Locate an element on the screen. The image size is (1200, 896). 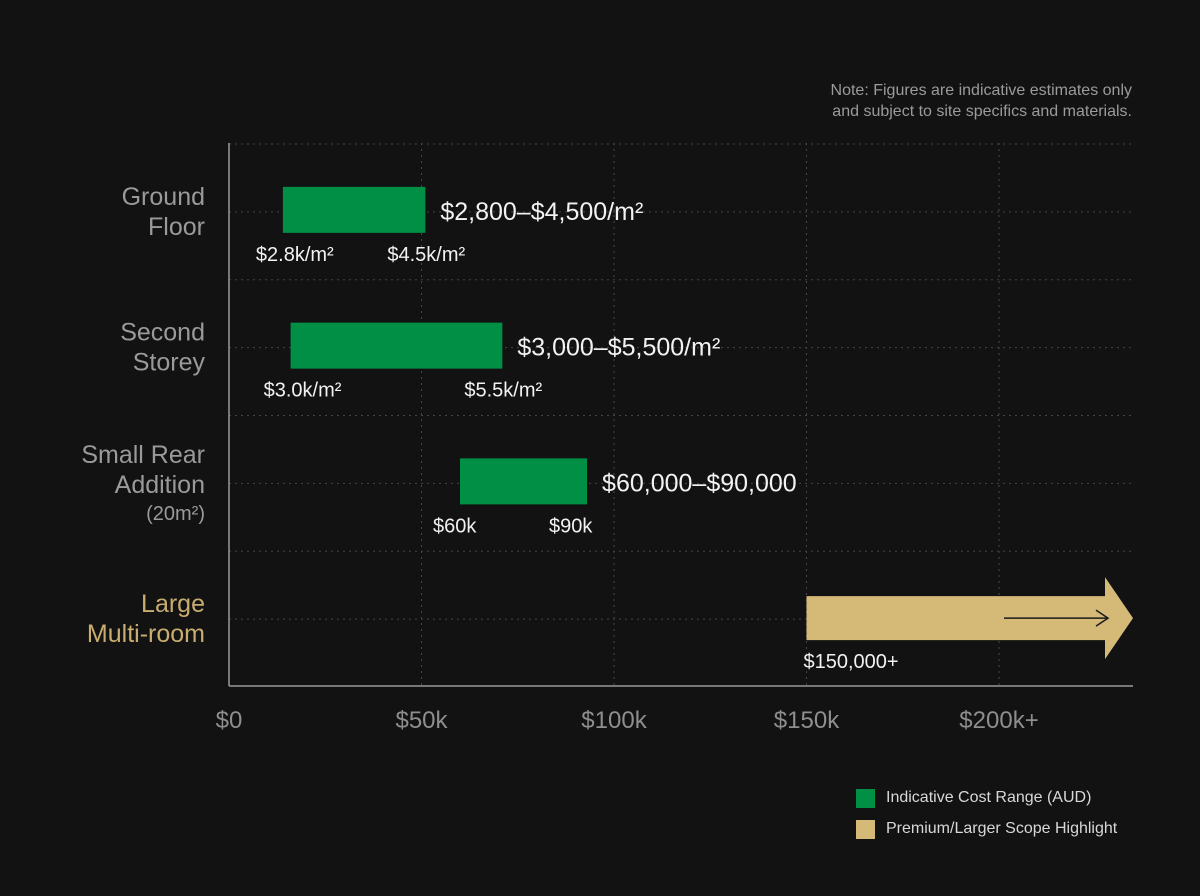
legend-label-cost-range: Indicative Cost Range (AUD) is located at coordinates (989, 797).